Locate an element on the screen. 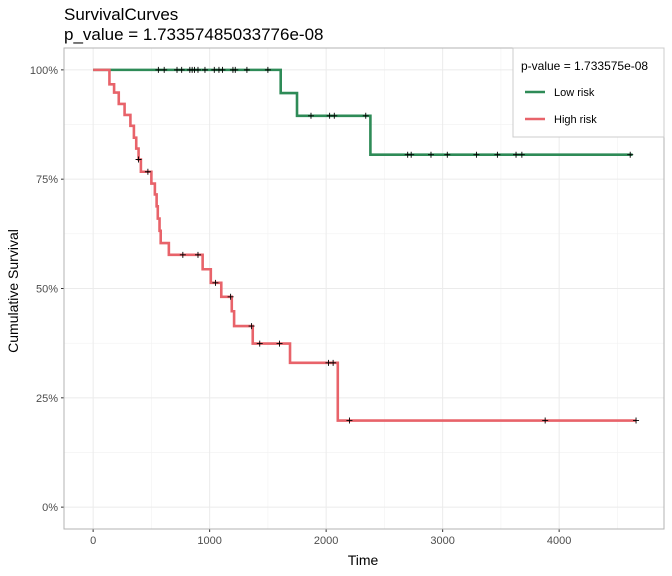 The image size is (672, 576). y-tick-label: 25% is located at coordinates (47, 399).